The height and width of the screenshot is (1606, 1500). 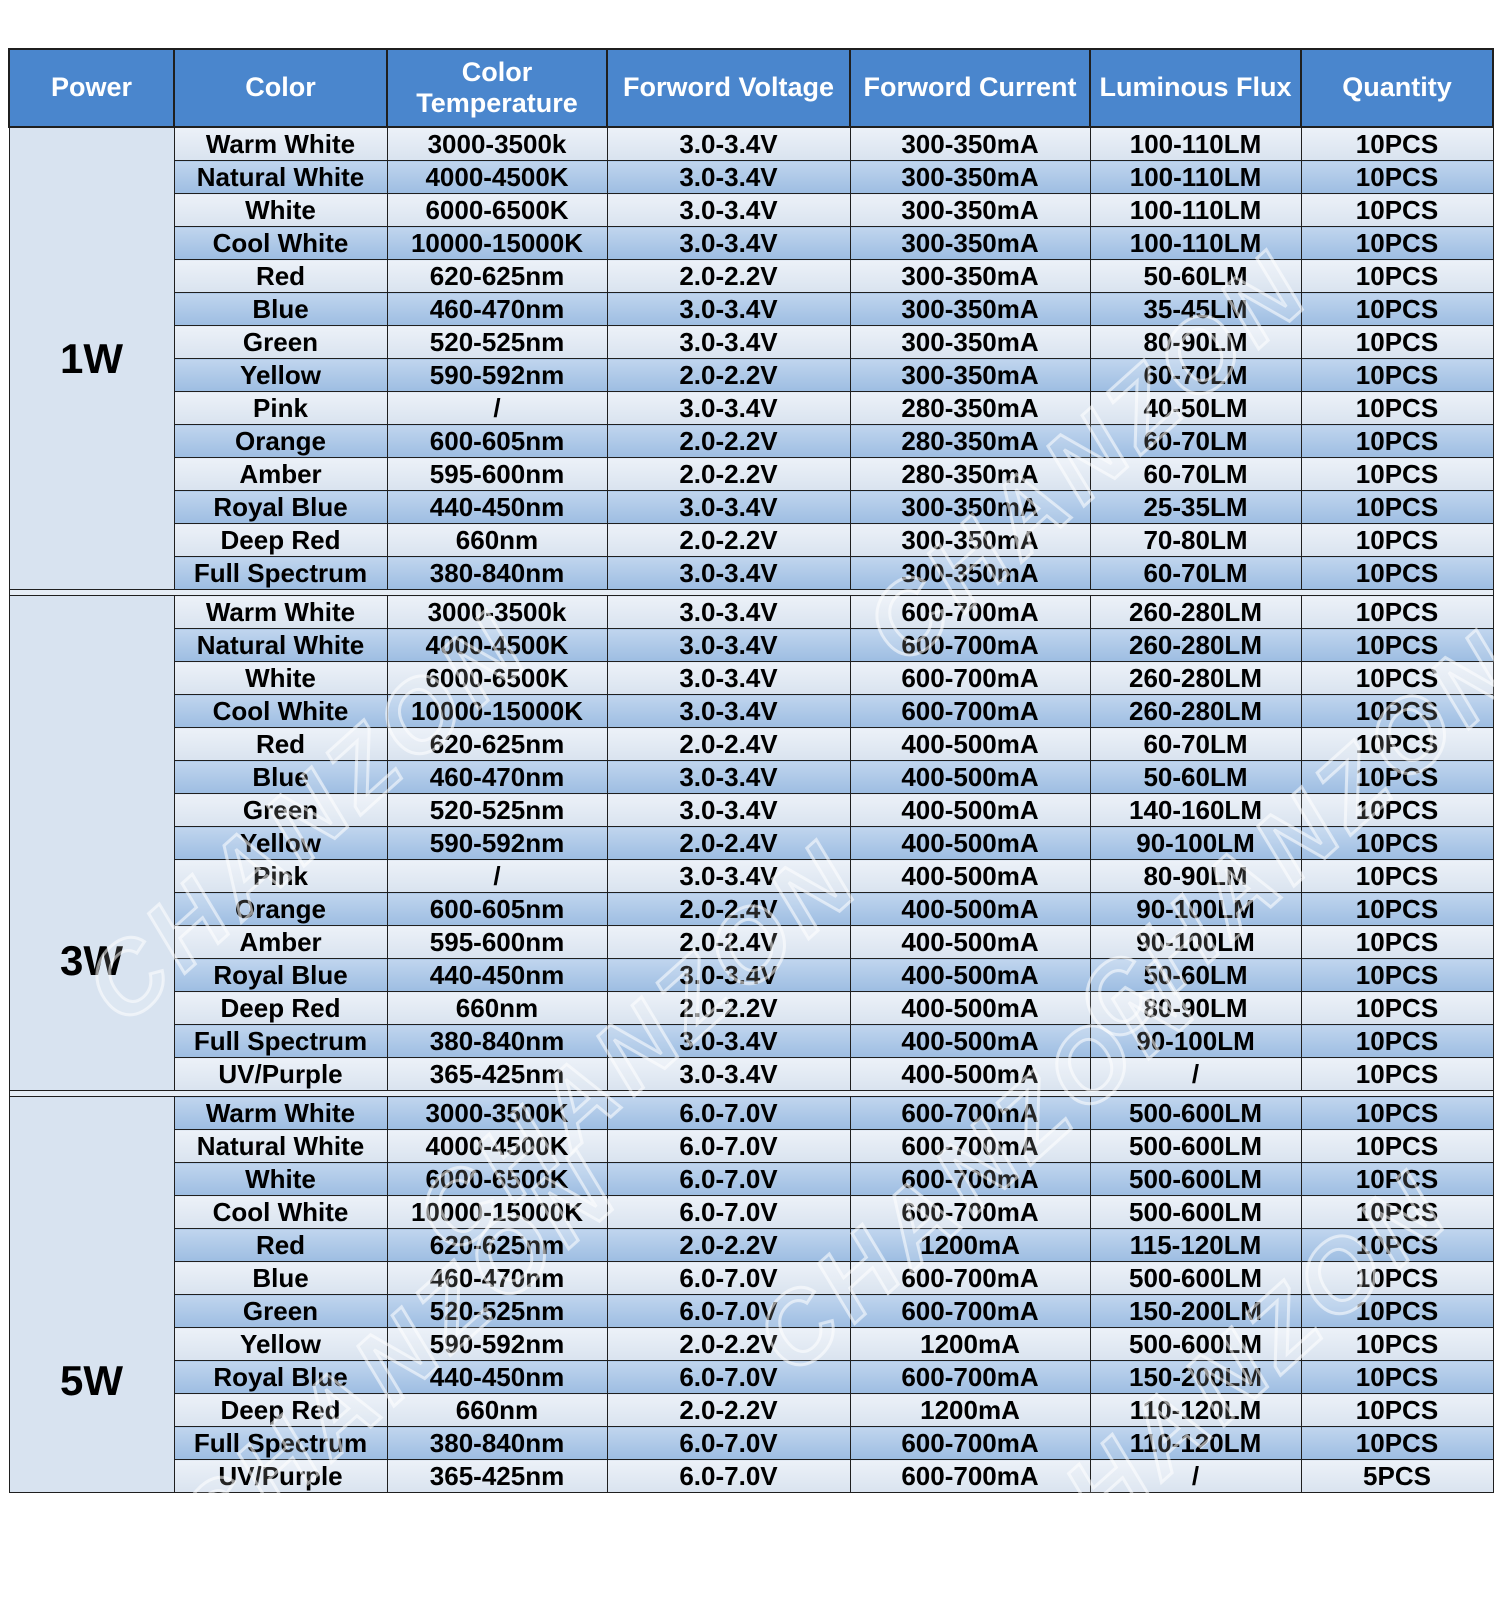 What do you see at coordinates (1195, 909) in the screenshot?
I see `cell-luminous-flux: 90-100LM` at bounding box center [1195, 909].